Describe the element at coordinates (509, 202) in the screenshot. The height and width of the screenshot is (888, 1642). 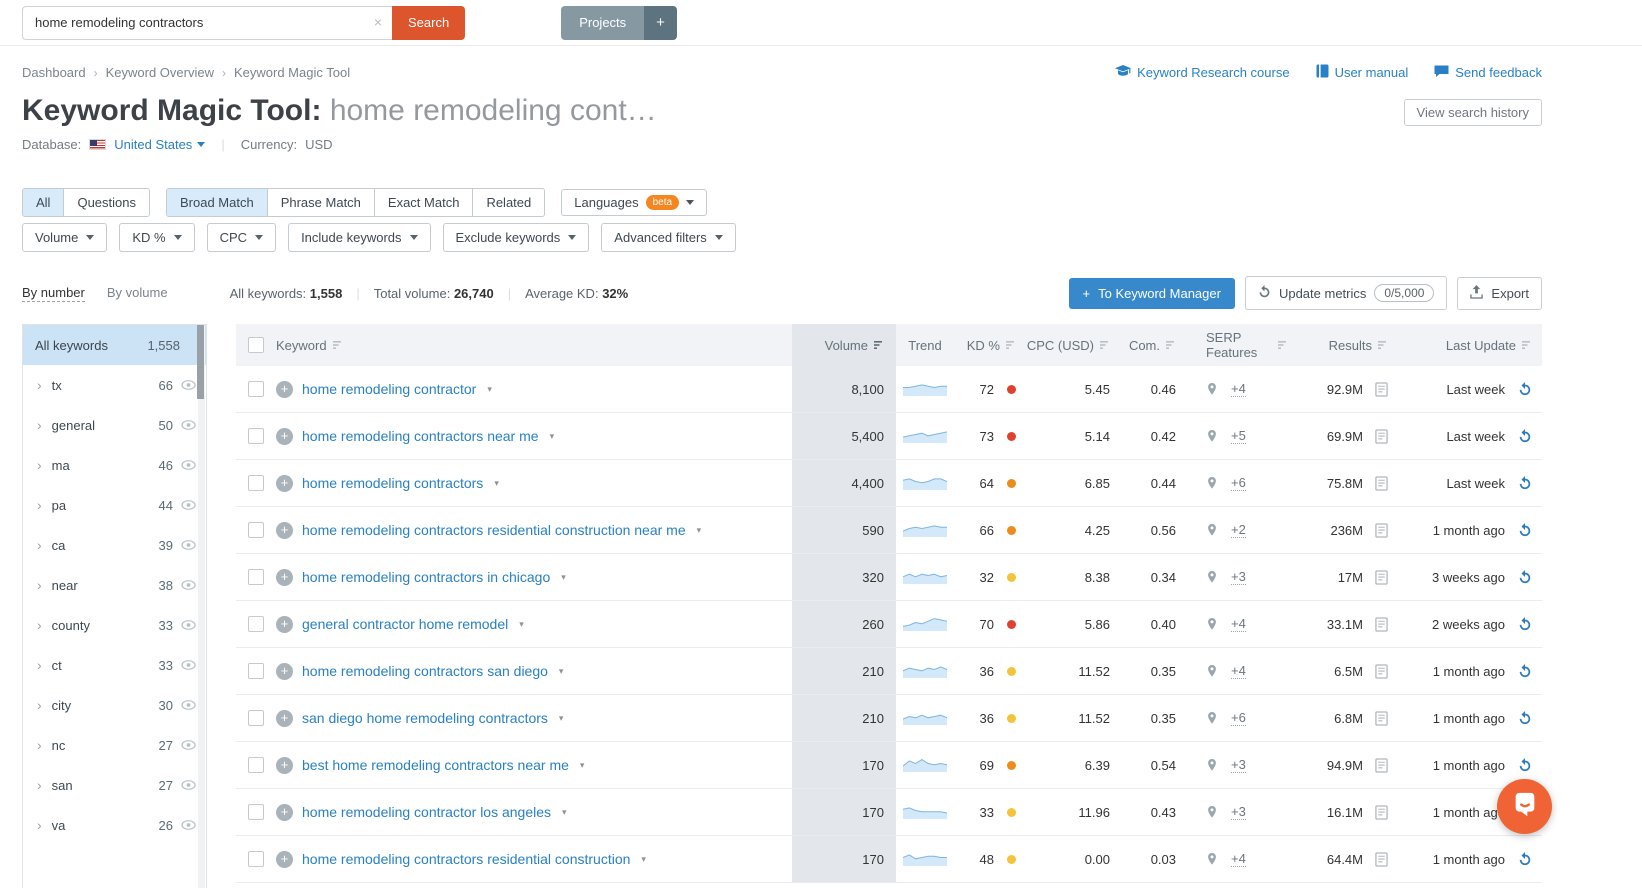
I see `tab-related: Related` at that location.